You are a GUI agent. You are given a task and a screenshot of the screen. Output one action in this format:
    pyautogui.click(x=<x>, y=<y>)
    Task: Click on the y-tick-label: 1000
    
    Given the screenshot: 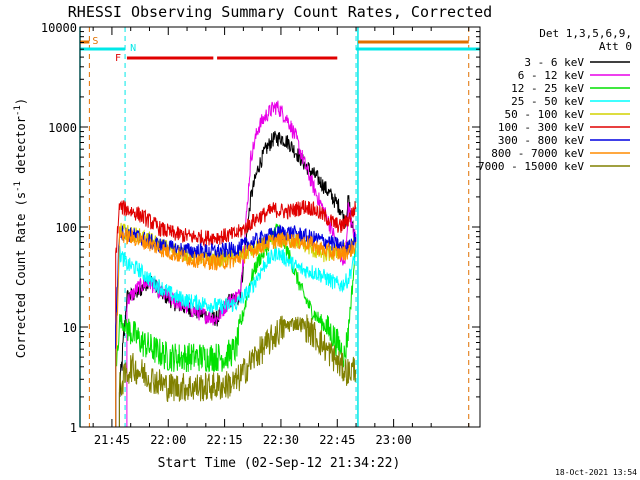 What is the action you would take?
    pyautogui.click(x=62, y=128)
    